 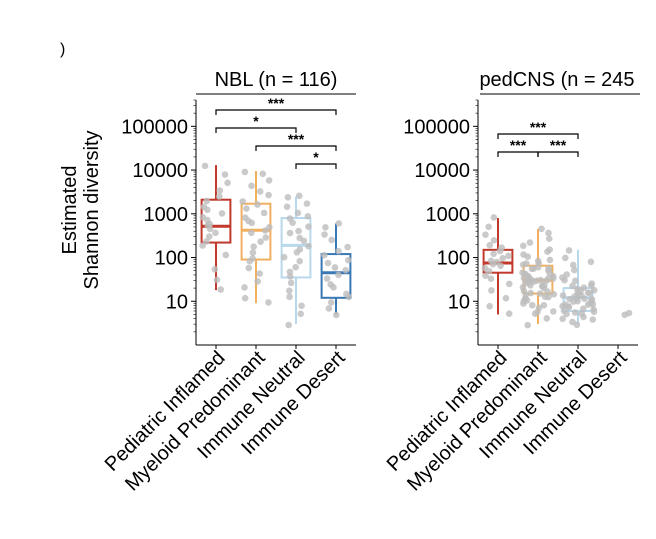 What do you see at coordinates (316, 166) in the screenshot?
I see `bracket-line` at bounding box center [316, 166].